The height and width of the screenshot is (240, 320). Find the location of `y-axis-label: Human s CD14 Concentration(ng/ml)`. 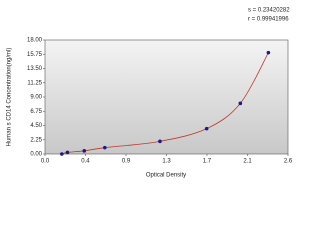

y-axis-label: Human s CD14 Concentration(ng/ml) is located at coordinates (10, 97).